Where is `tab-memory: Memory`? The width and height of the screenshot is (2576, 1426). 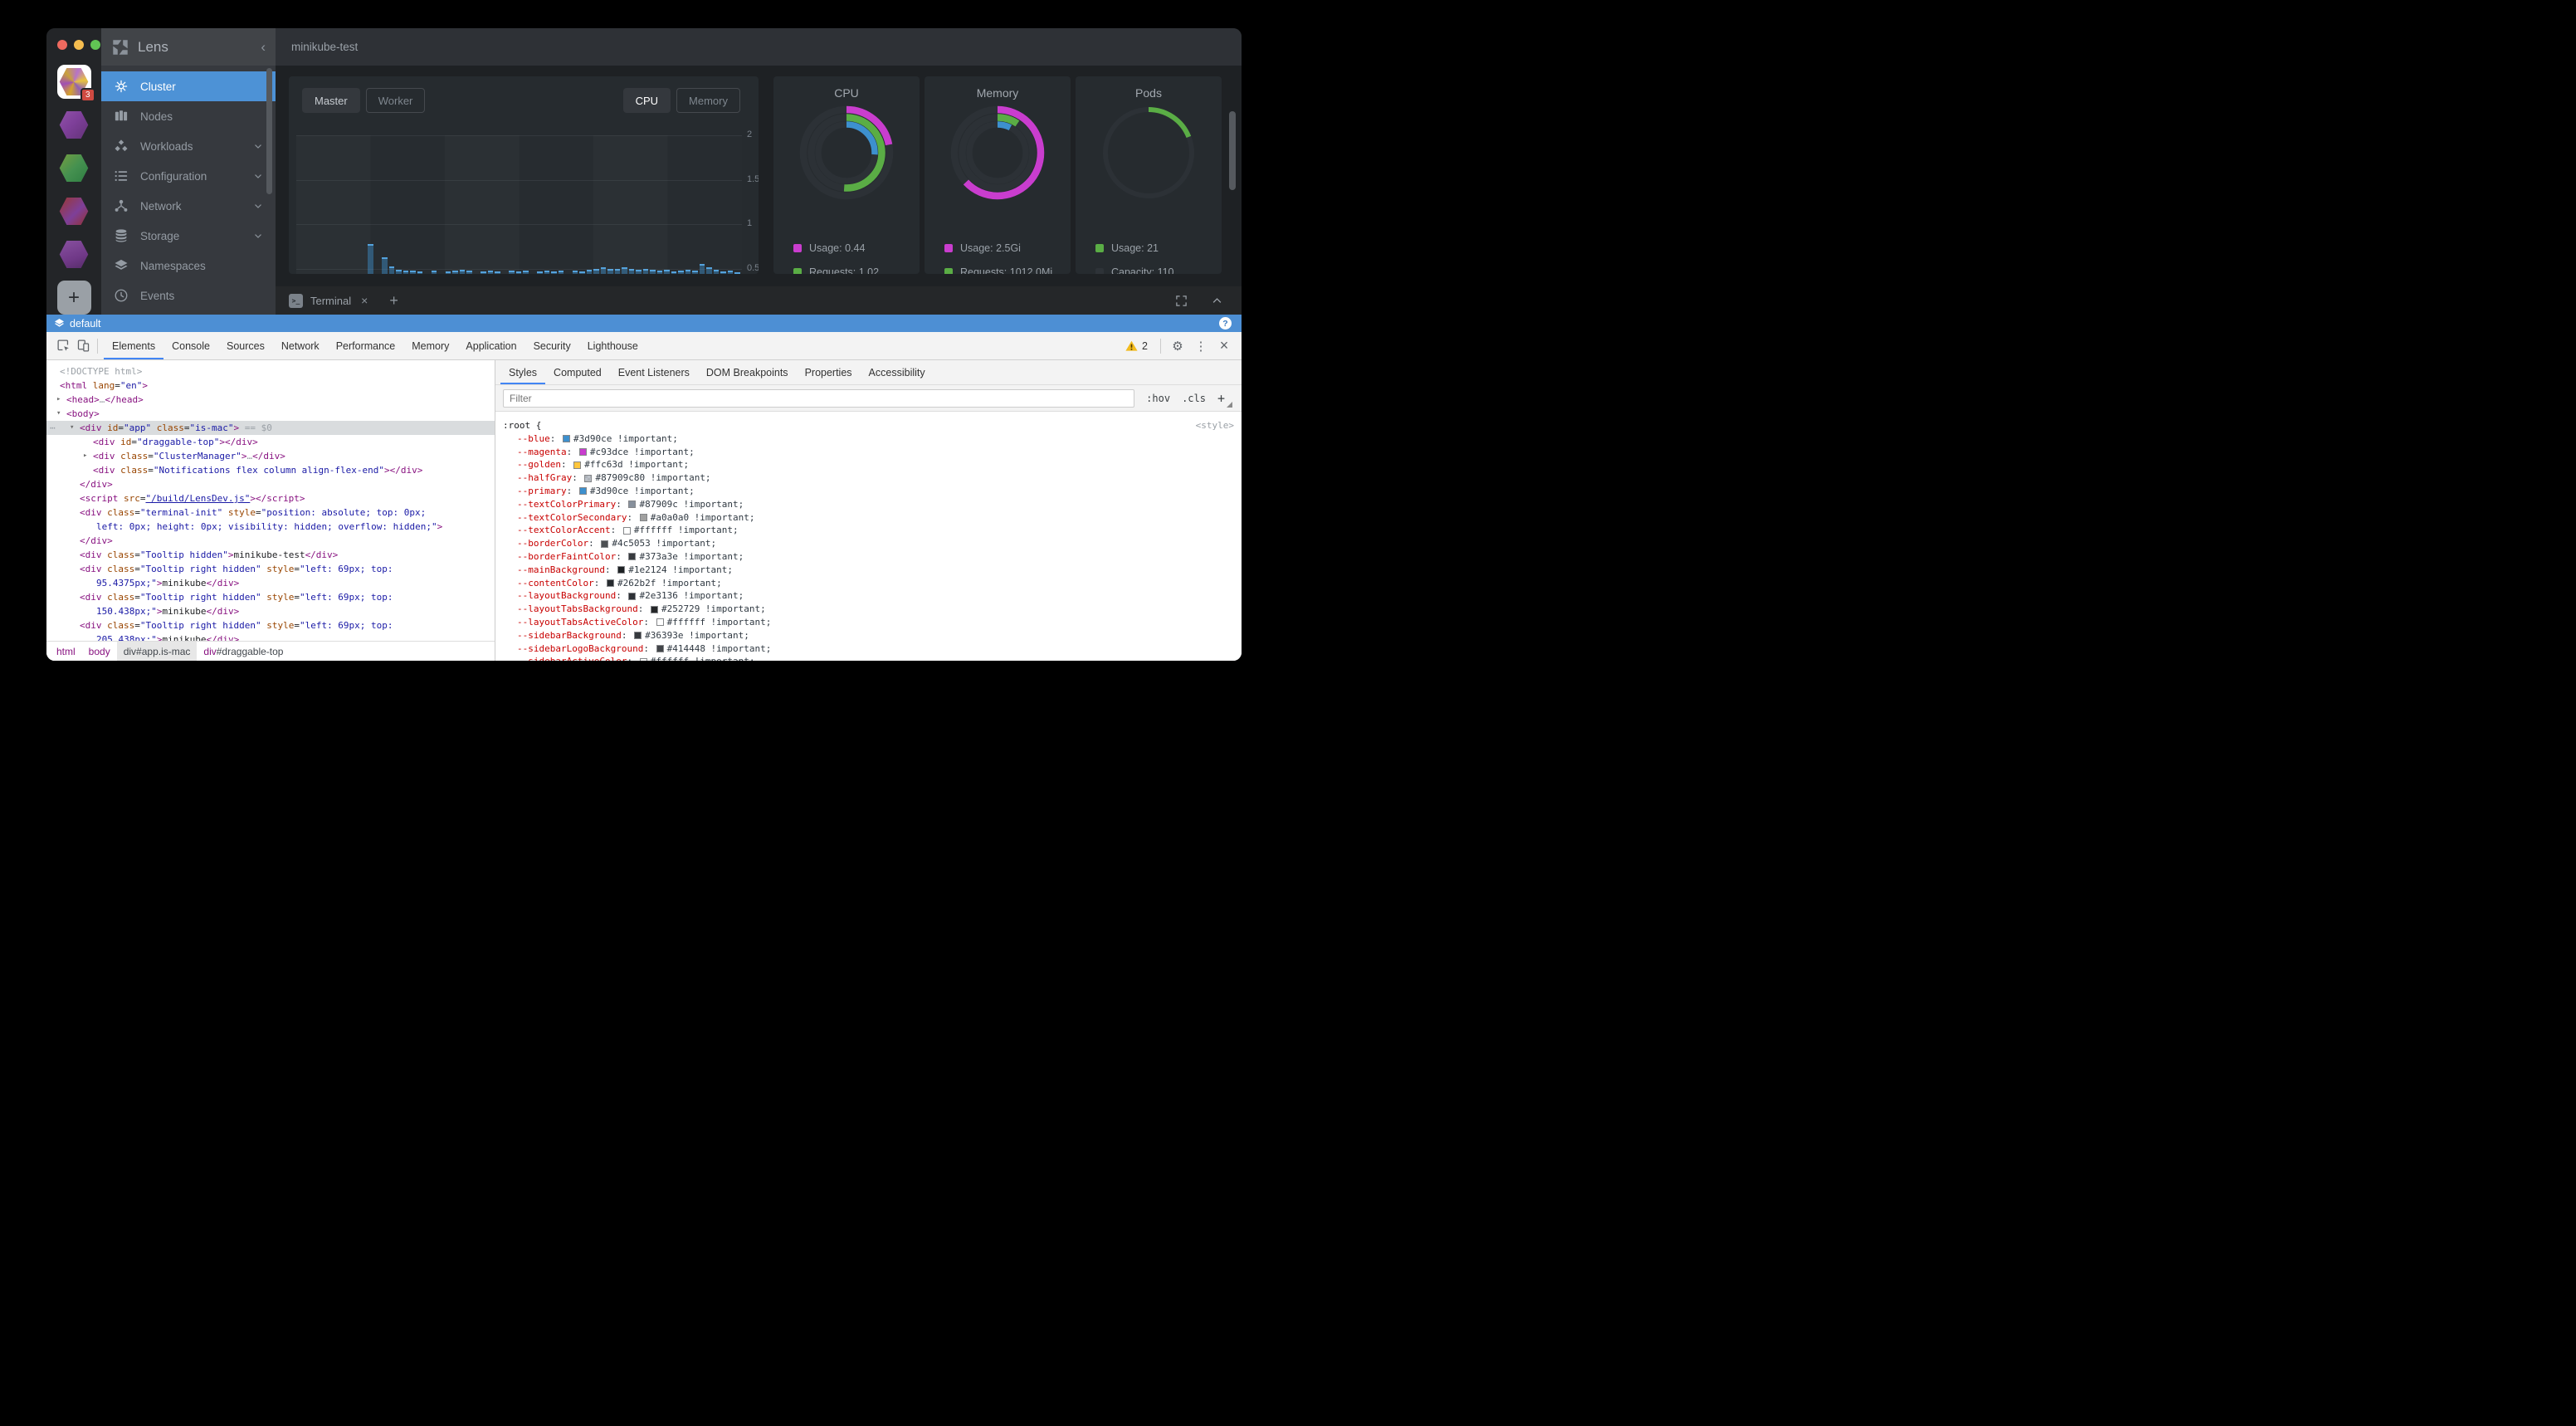 tab-memory: Memory is located at coordinates (431, 345).